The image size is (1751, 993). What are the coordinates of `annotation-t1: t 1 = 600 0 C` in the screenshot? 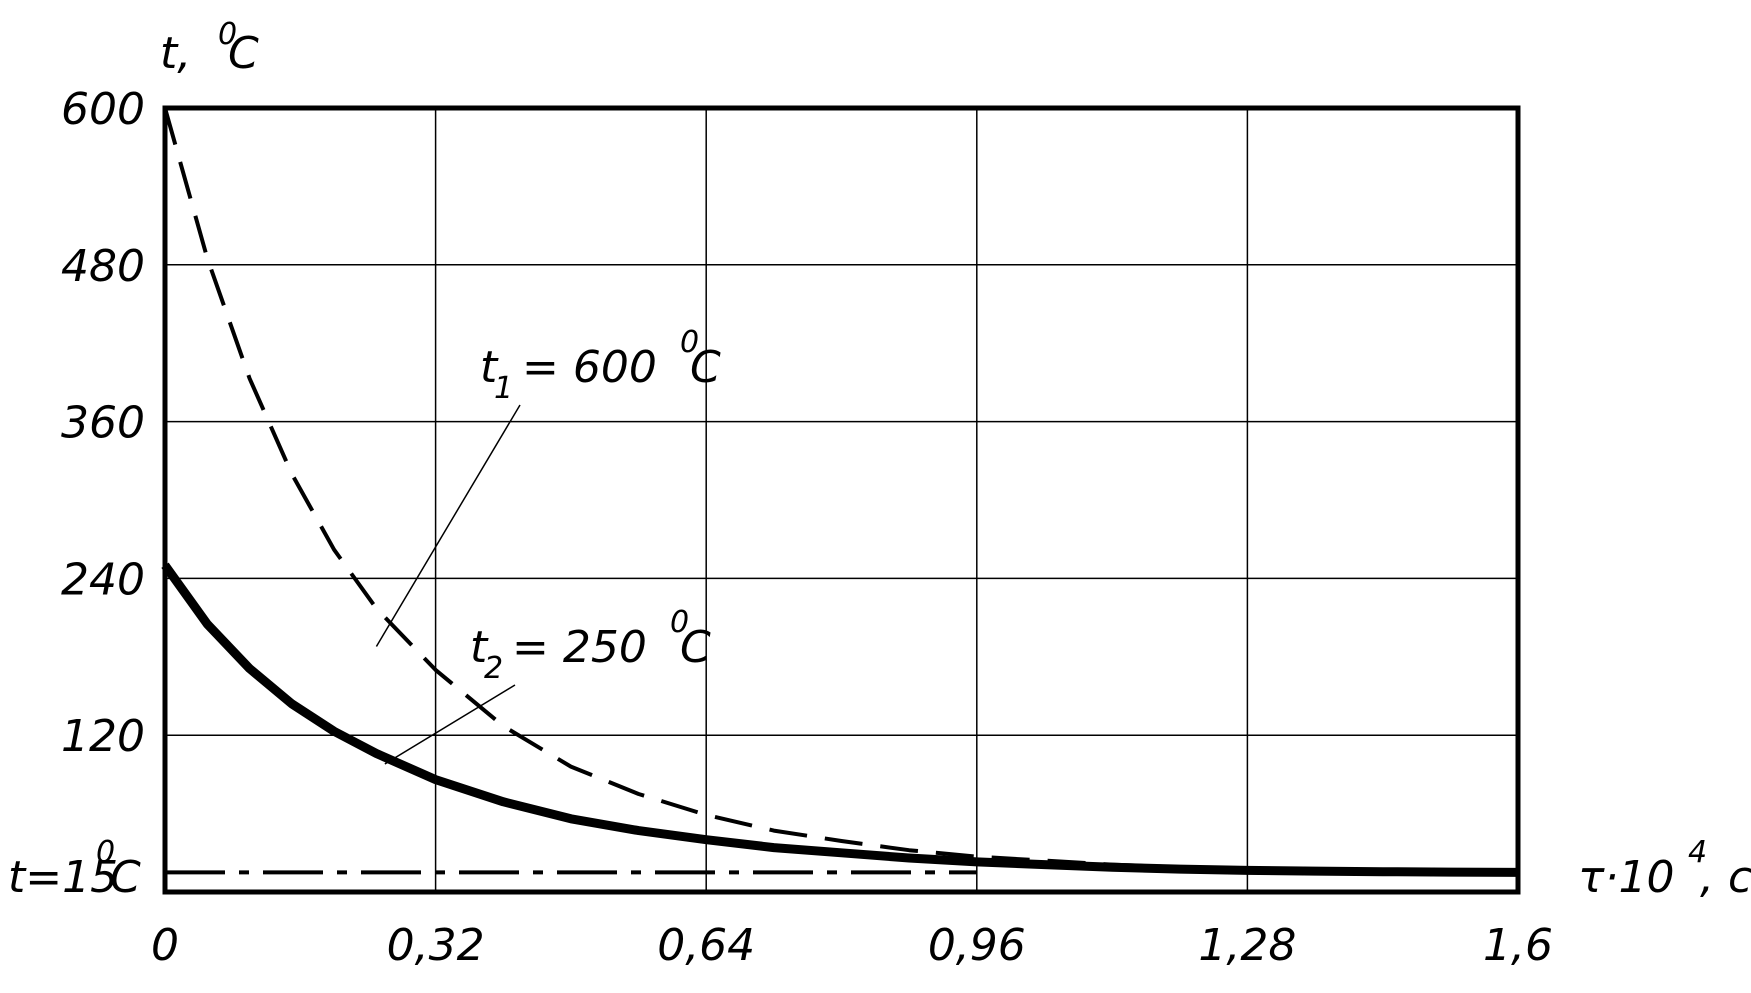 It's located at (600, 365).